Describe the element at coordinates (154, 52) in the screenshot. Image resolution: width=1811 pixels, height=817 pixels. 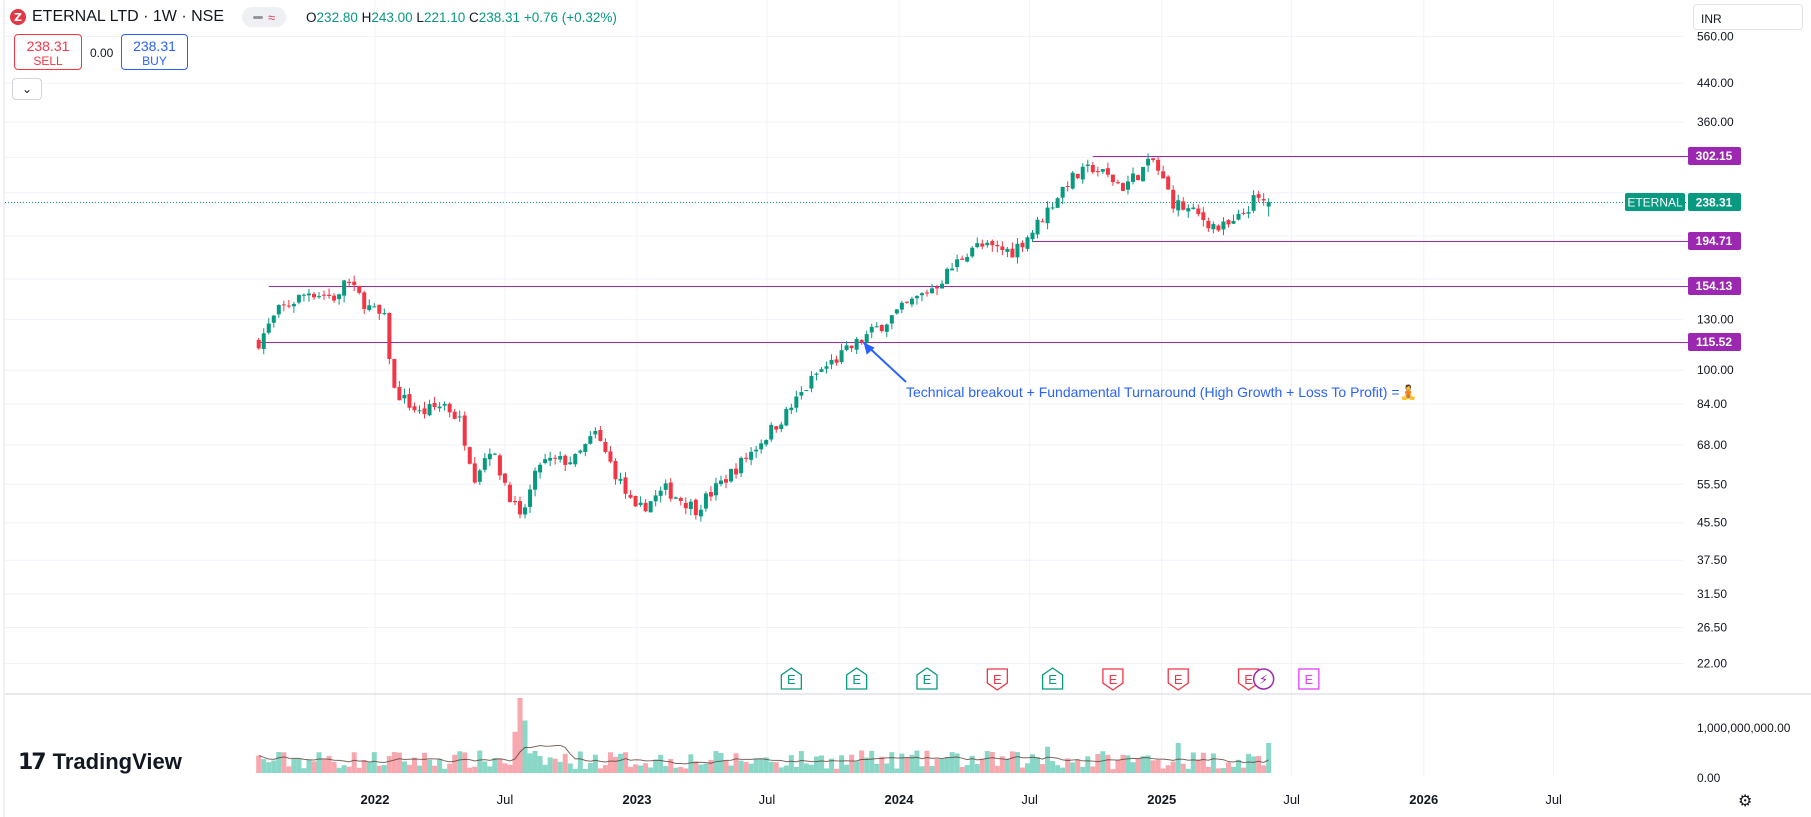
I see `buy-button: 238.31 BUY` at that location.